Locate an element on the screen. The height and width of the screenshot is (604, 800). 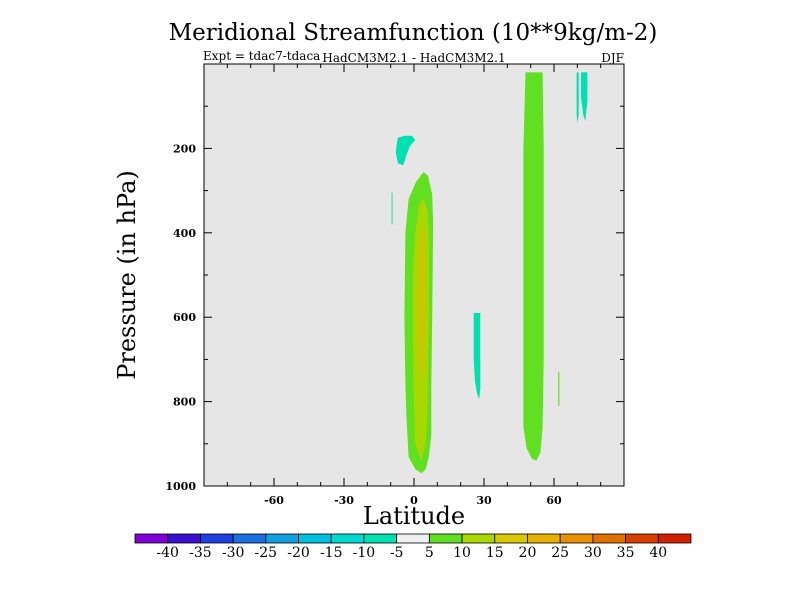
x-axis-label: Latitude is located at coordinates (414, 516).